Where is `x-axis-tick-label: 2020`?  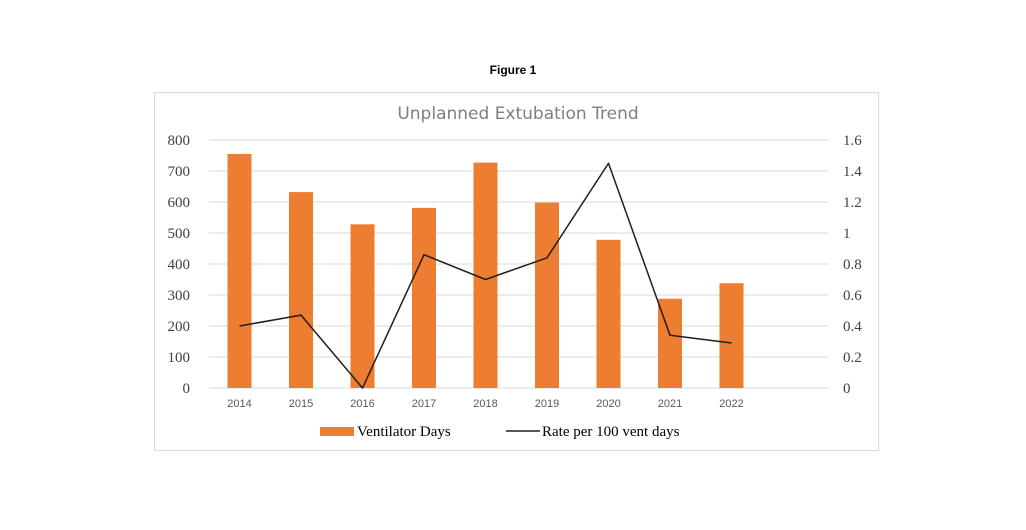
x-axis-tick-label: 2020 is located at coordinates (608, 404).